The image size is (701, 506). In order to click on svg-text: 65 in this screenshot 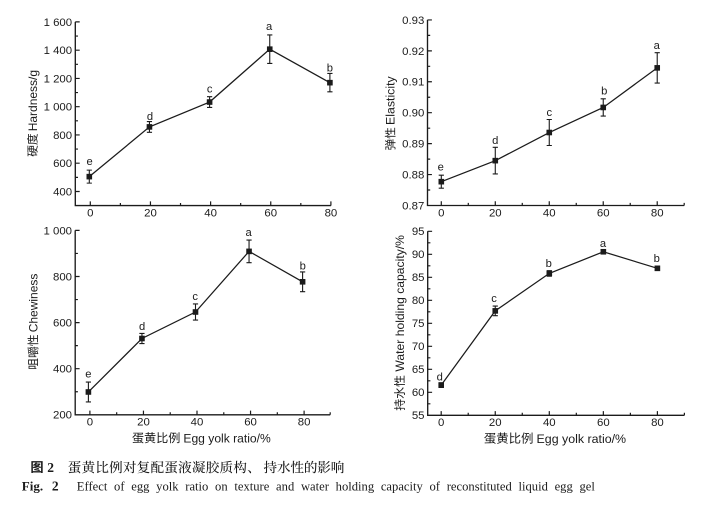, I will do `click(418, 370)`.